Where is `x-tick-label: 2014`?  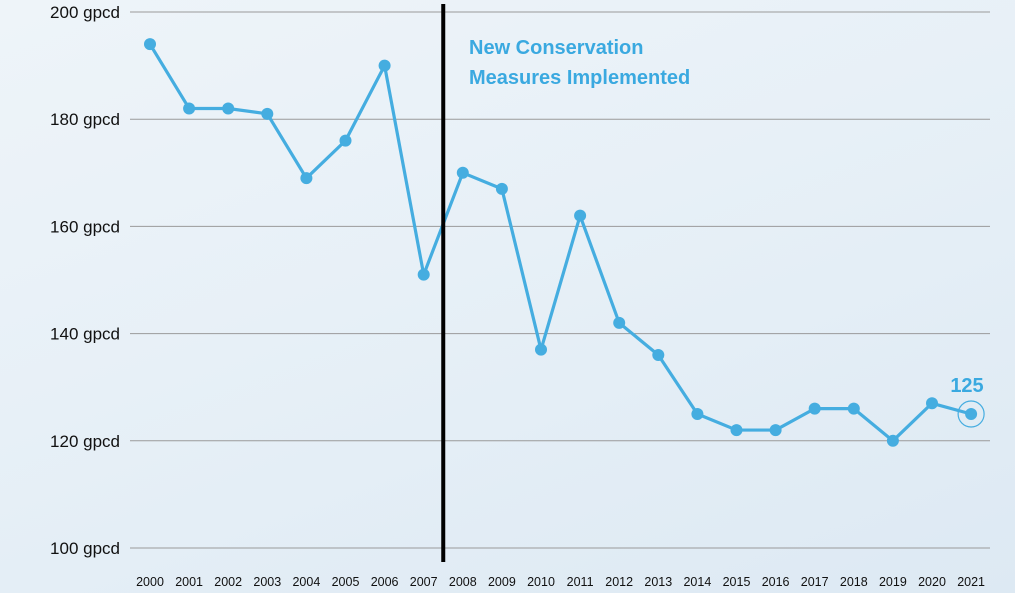
x-tick-label: 2014 is located at coordinates (697, 582).